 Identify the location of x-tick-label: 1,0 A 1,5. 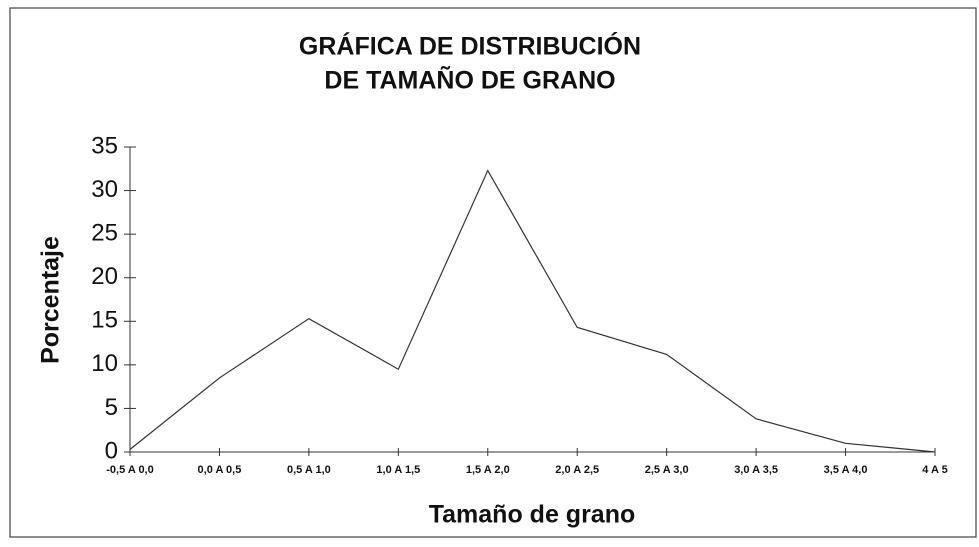
(398, 470).